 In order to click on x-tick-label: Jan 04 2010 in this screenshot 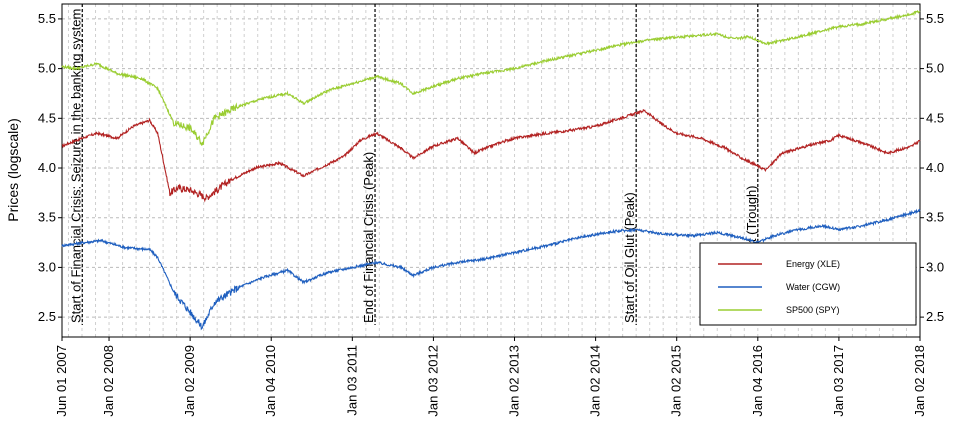, I will do `click(270, 381)`.